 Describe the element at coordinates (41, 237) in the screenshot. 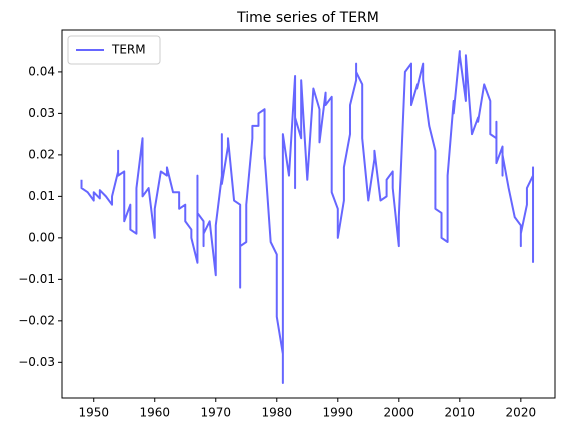

I see `y-tick-label: 0.00` at that location.